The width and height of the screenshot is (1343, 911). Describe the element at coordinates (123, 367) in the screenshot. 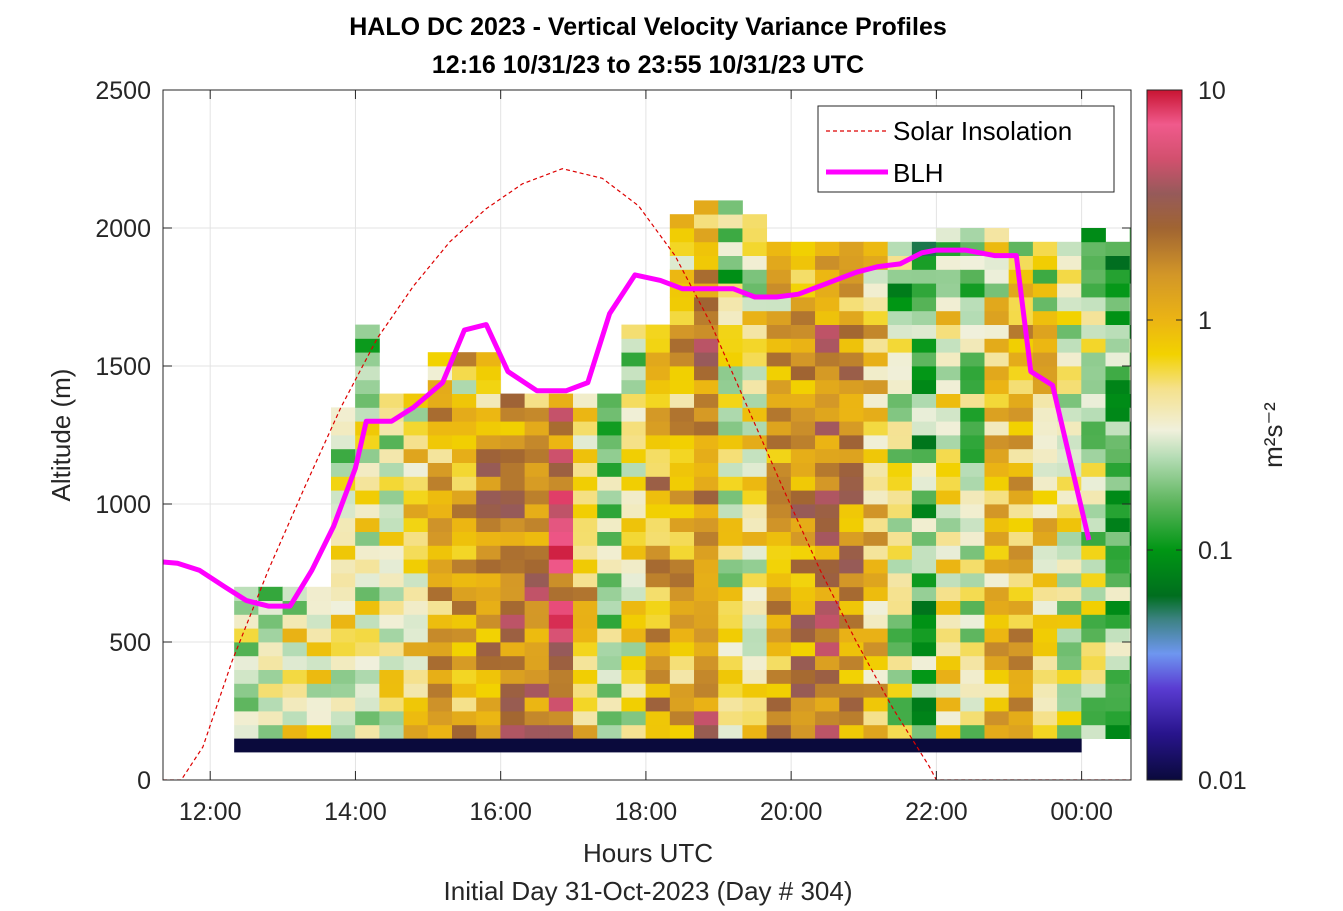

I see `y-tick-label: 1500` at that location.